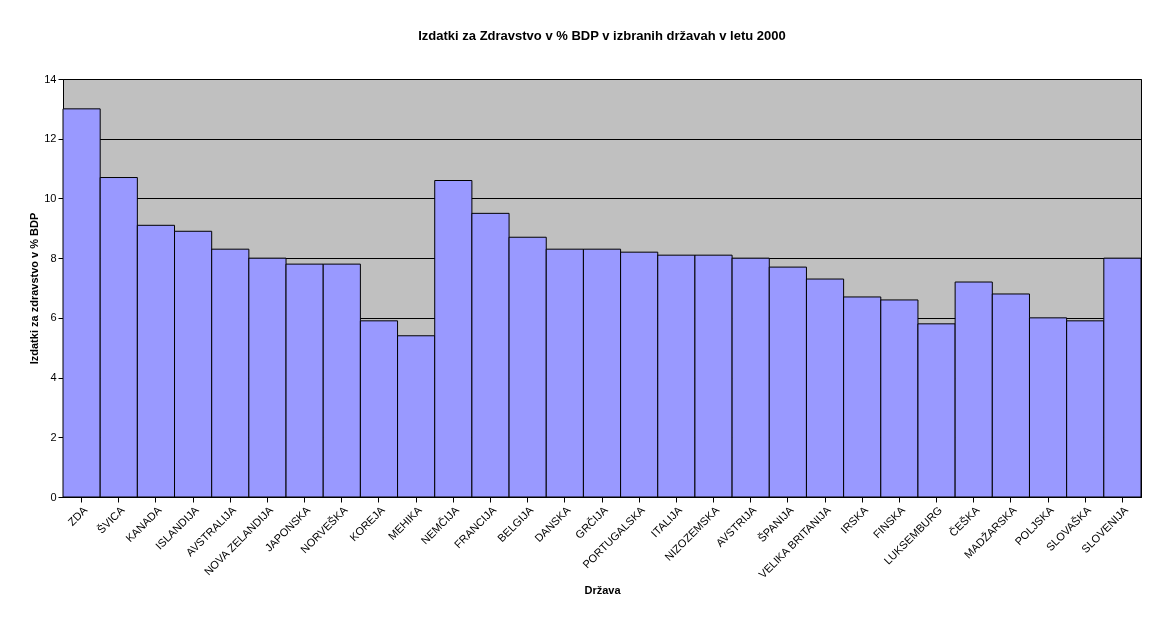 The image size is (1166, 637). I want to click on y-tick-label: 10, so click(50, 197).